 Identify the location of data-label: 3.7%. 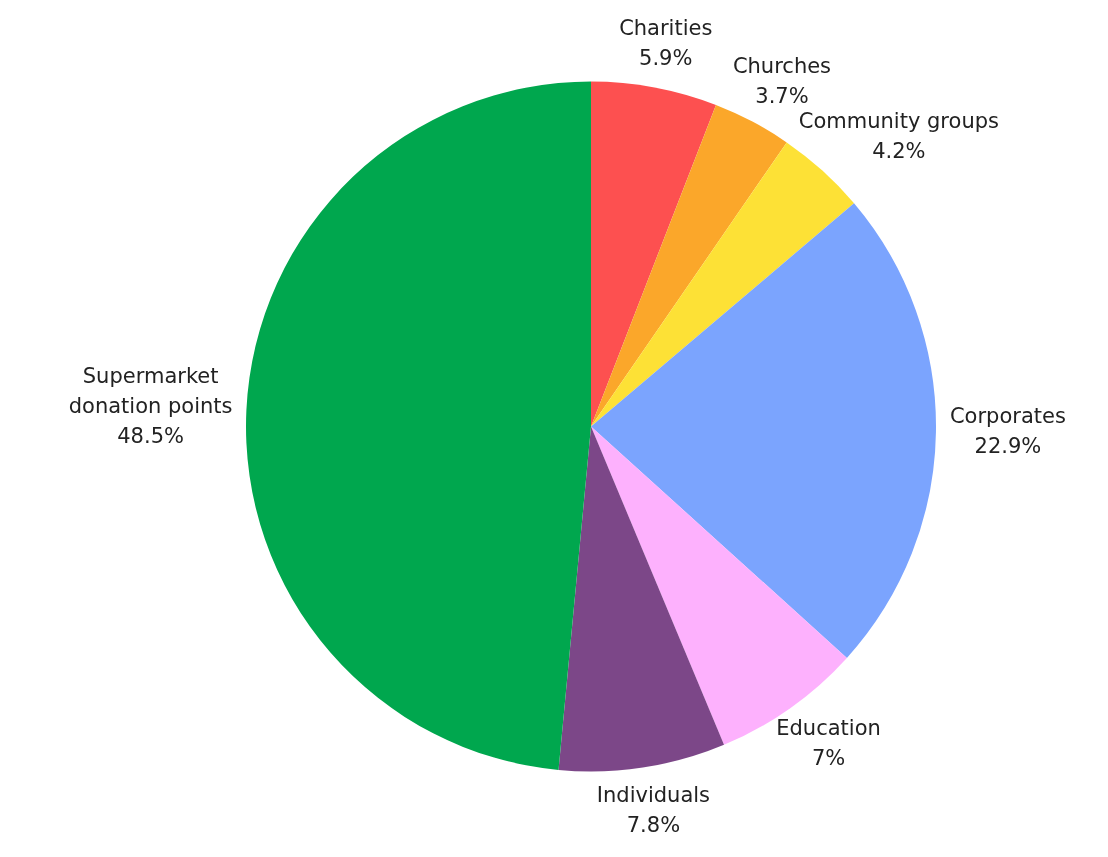
(782, 96).